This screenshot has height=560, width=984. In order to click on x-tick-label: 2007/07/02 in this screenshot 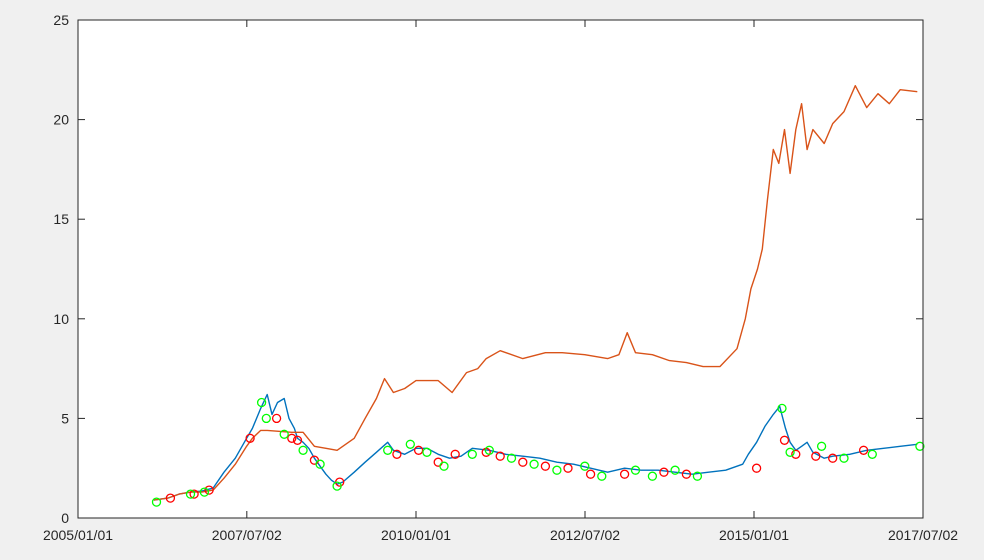, I will do `click(247, 535)`.